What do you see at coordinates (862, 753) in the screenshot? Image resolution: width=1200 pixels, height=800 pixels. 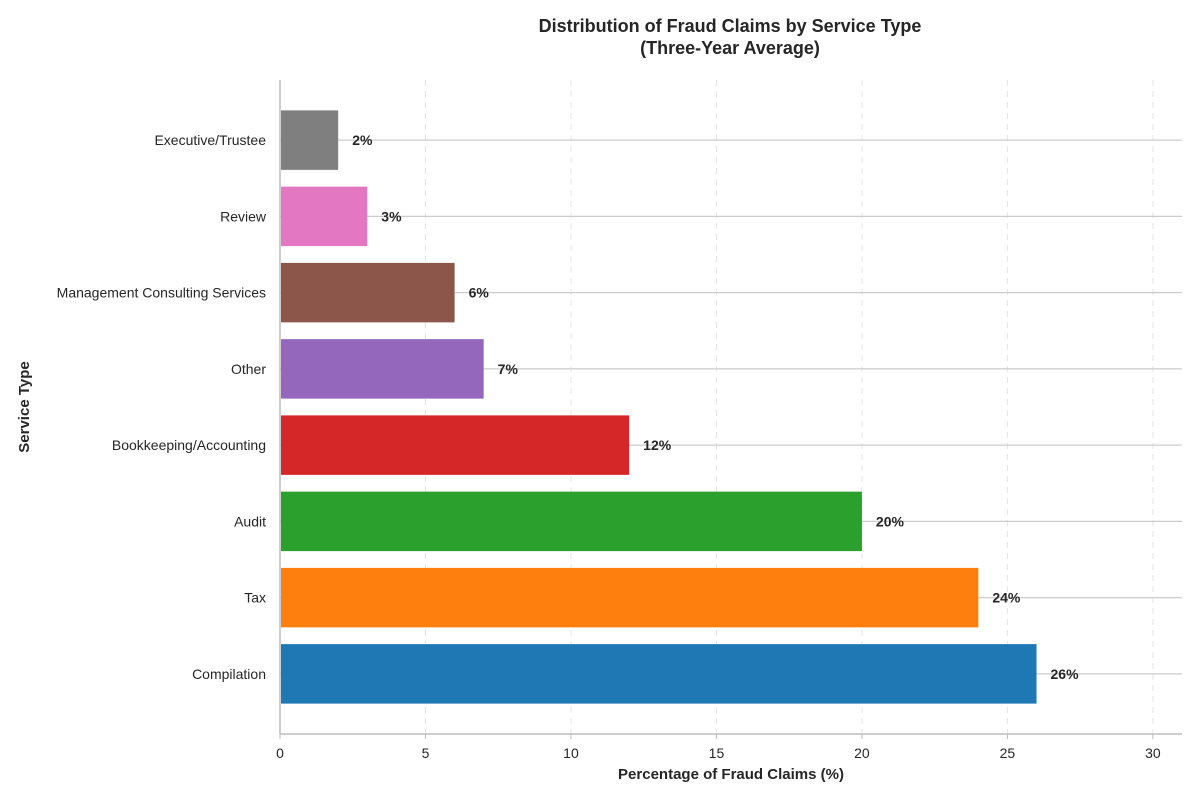 I see `x-tick-label-4: 20` at bounding box center [862, 753].